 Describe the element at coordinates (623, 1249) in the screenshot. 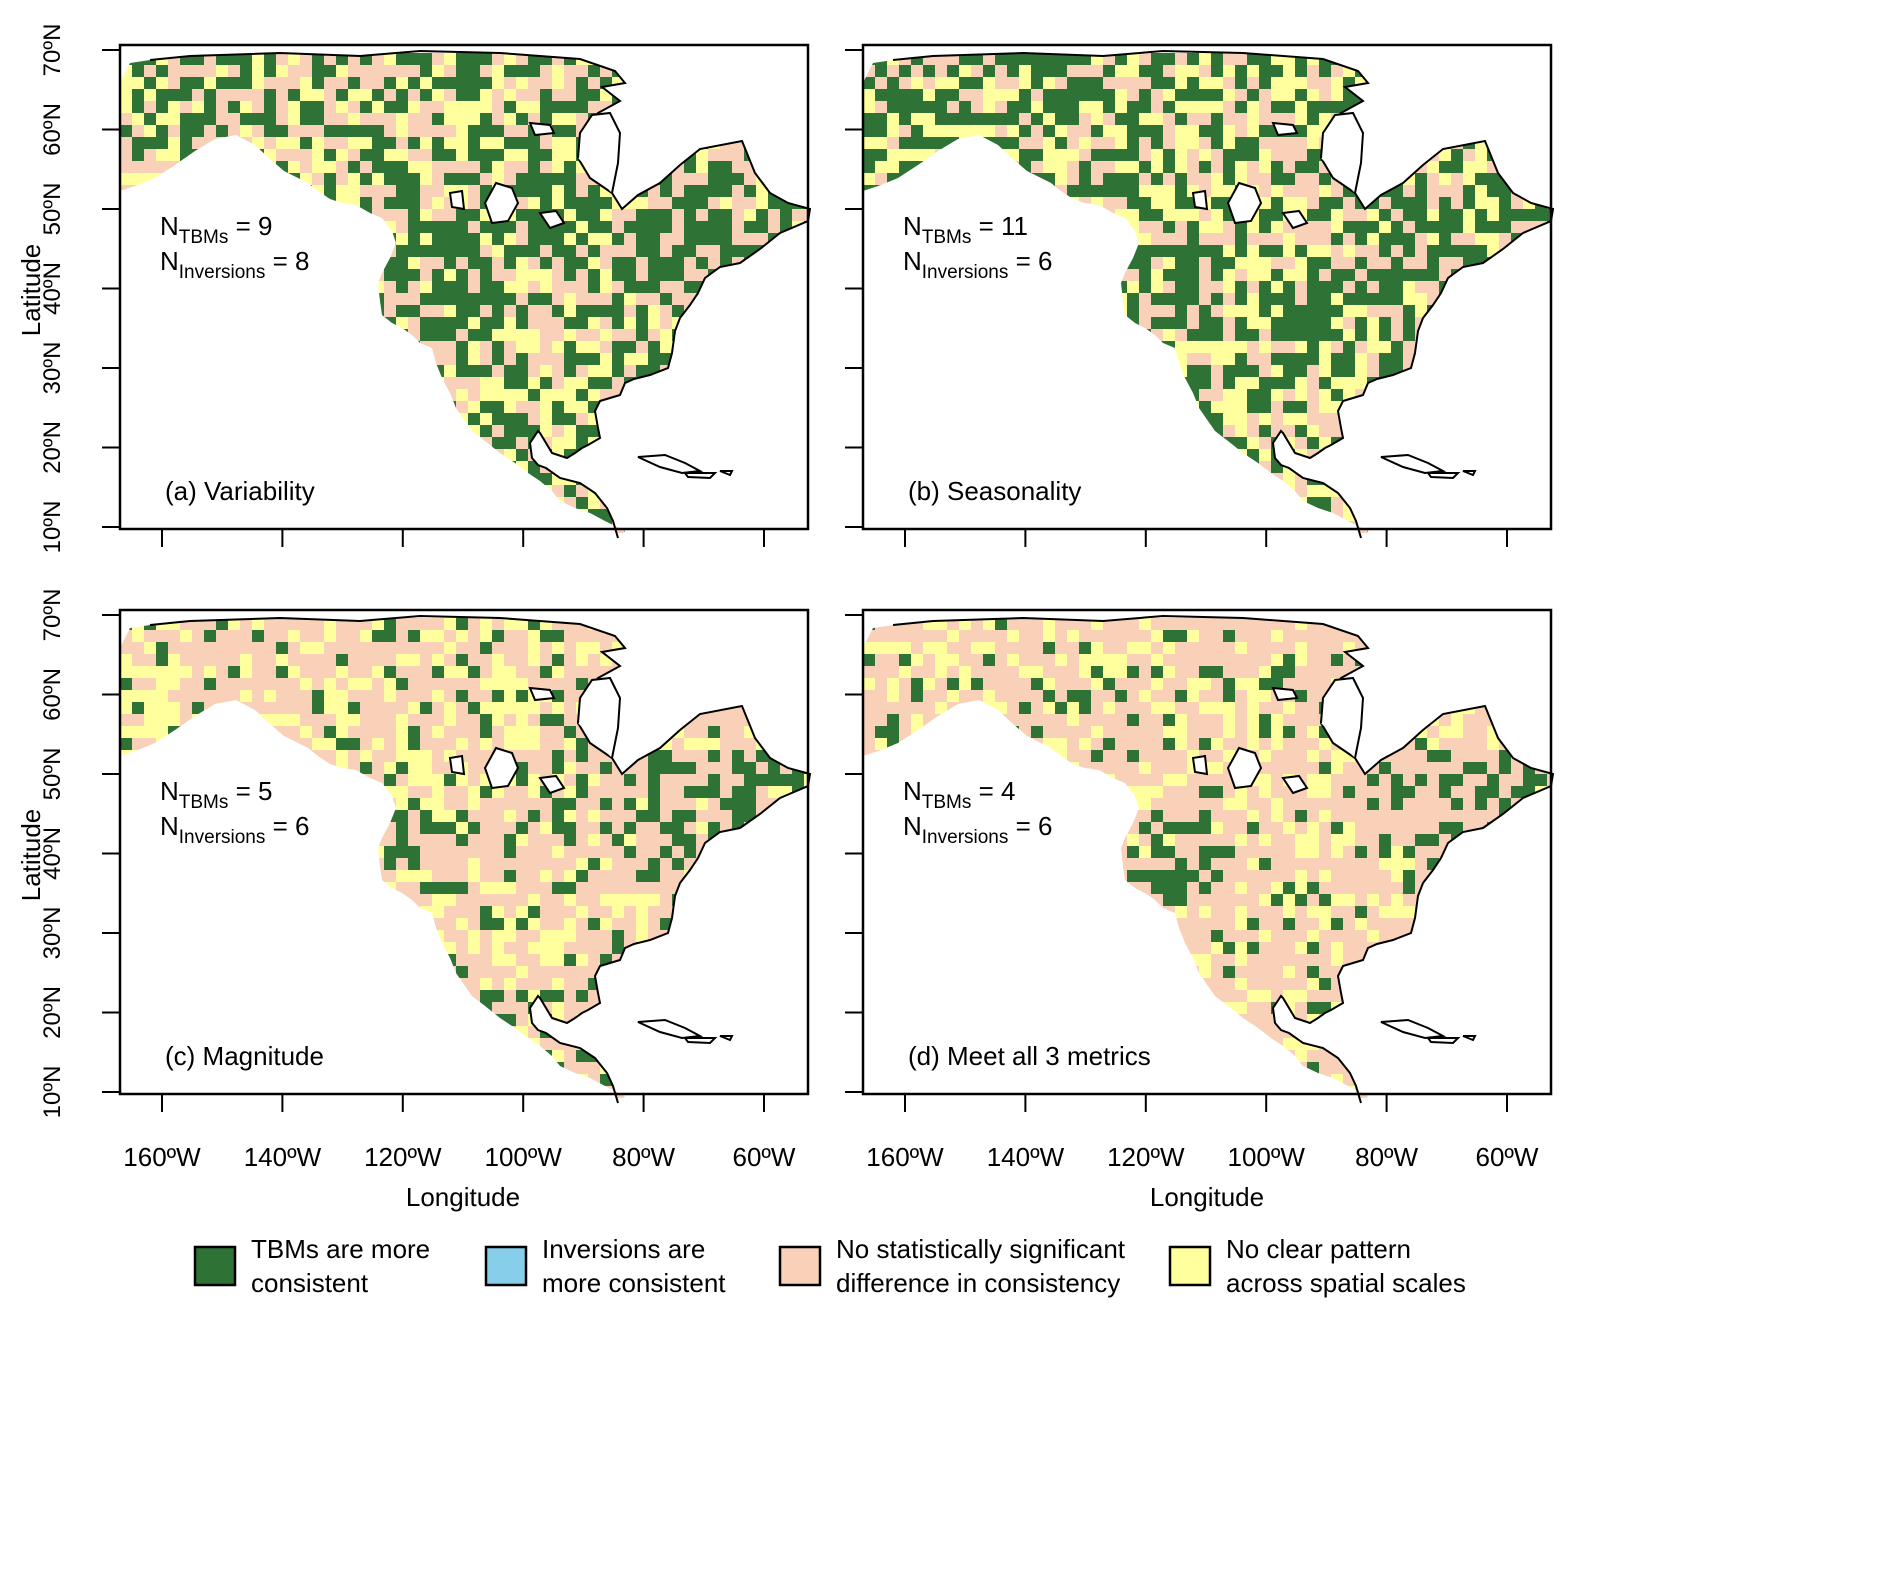

I see `legend-label-line1: Inversions are` at that location.